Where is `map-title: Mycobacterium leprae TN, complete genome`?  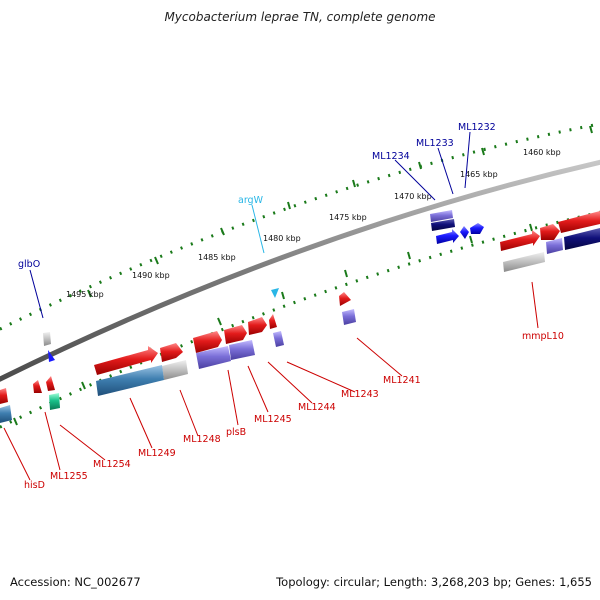 map-title: Mycobacterium leprae TN, complete genome is located at coordinates (300, 17).